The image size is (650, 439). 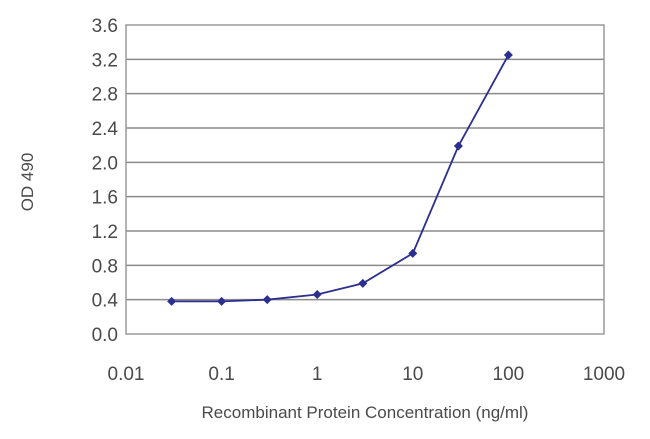 What do you see at coordinates (126, 374) in the screenshot?
I see `x-tick-label: 0.01` at bounding box center [126, 374].